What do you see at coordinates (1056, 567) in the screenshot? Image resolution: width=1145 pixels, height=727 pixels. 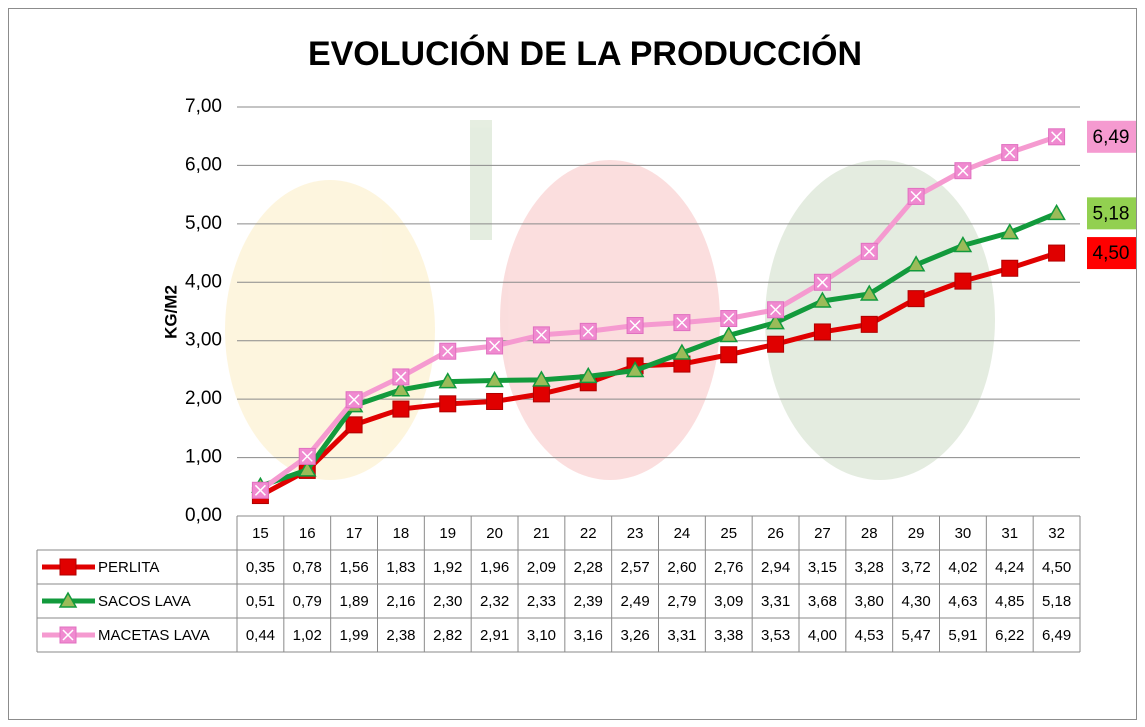 I see `table-value: 4,50` at bounding box center [1056, 567].